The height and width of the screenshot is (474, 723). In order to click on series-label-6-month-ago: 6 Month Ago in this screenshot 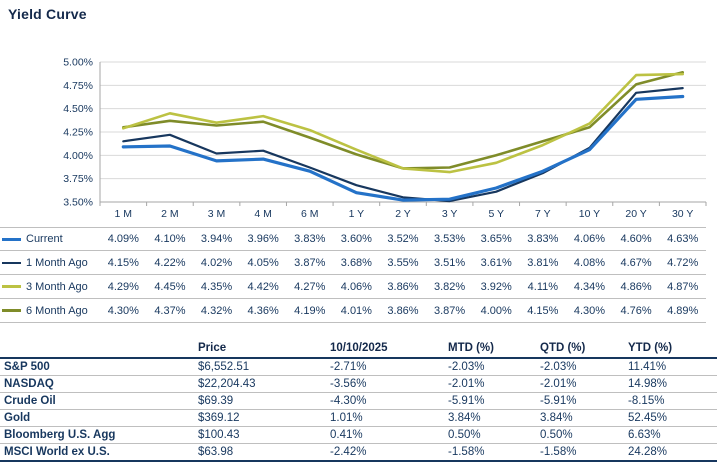, I will do `click(50, 311)`.